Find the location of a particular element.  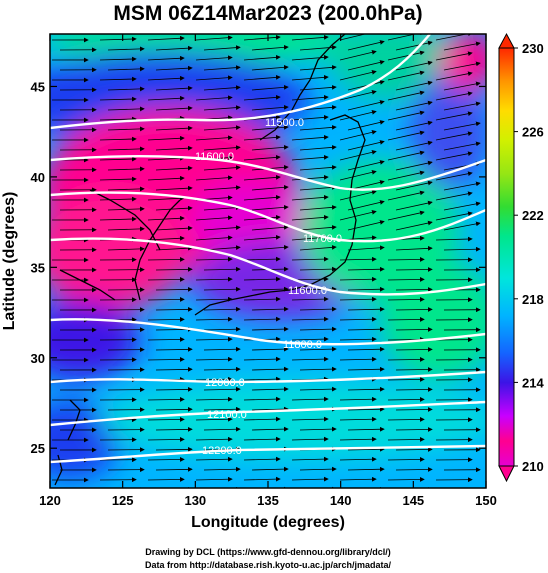

x-tick-label: 130 is located at coordinates (195, 500).